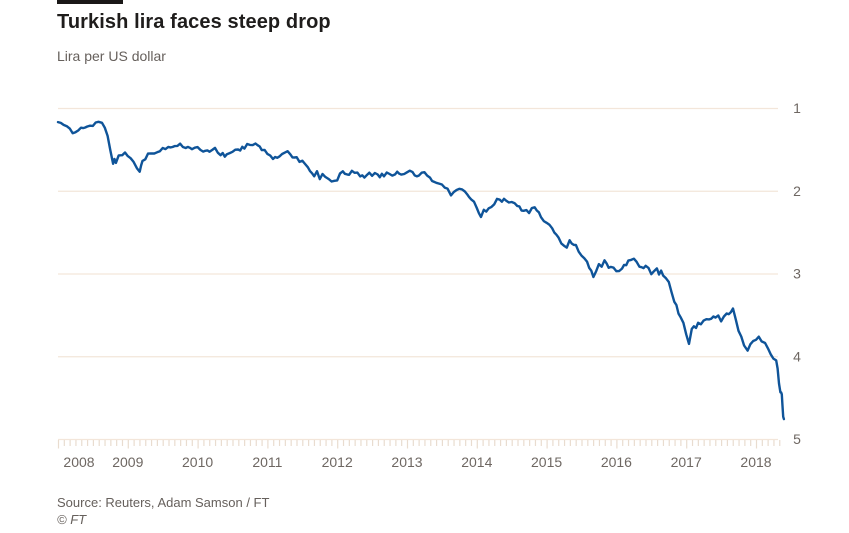  Describe the element at coordinates (127, 462) in the screenshot. I see `x-axis-label: 2009` at that location.